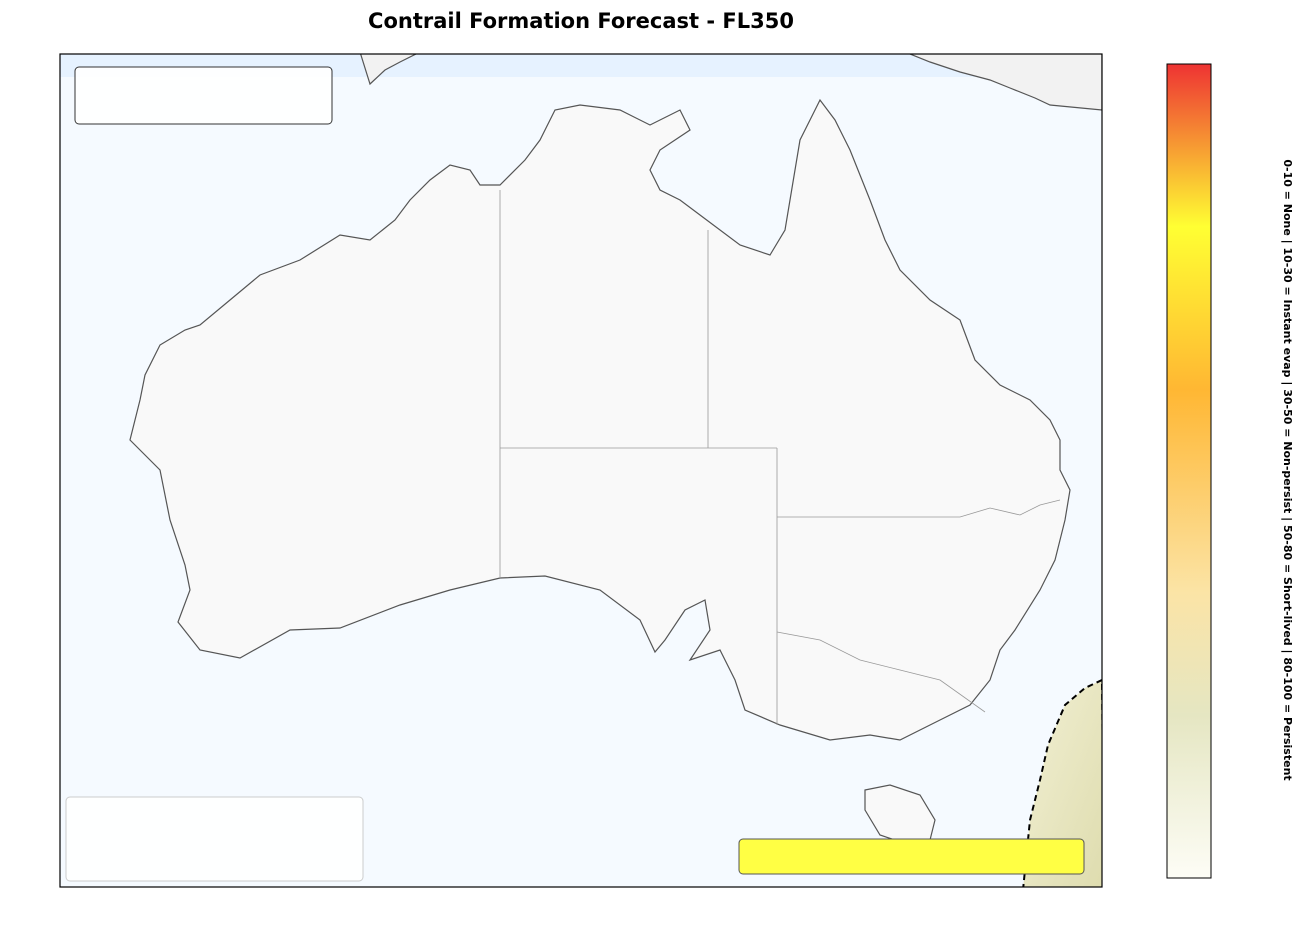 The height and width of the screenshot is (930, 1304). I want to click on contrail-area, so click(1062, 782).